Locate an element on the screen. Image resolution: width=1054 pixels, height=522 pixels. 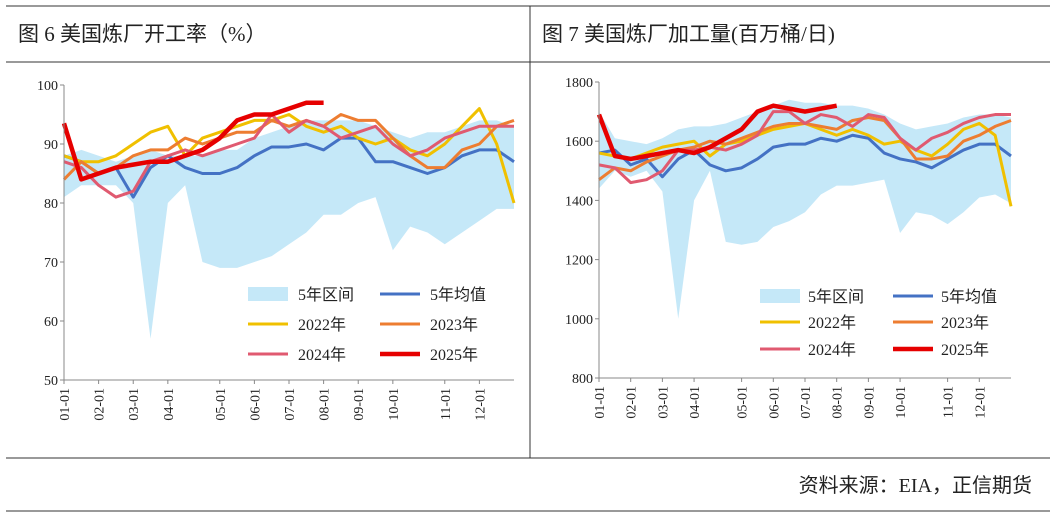
y-tick-label: 90 is located at coordinates (51, 145).